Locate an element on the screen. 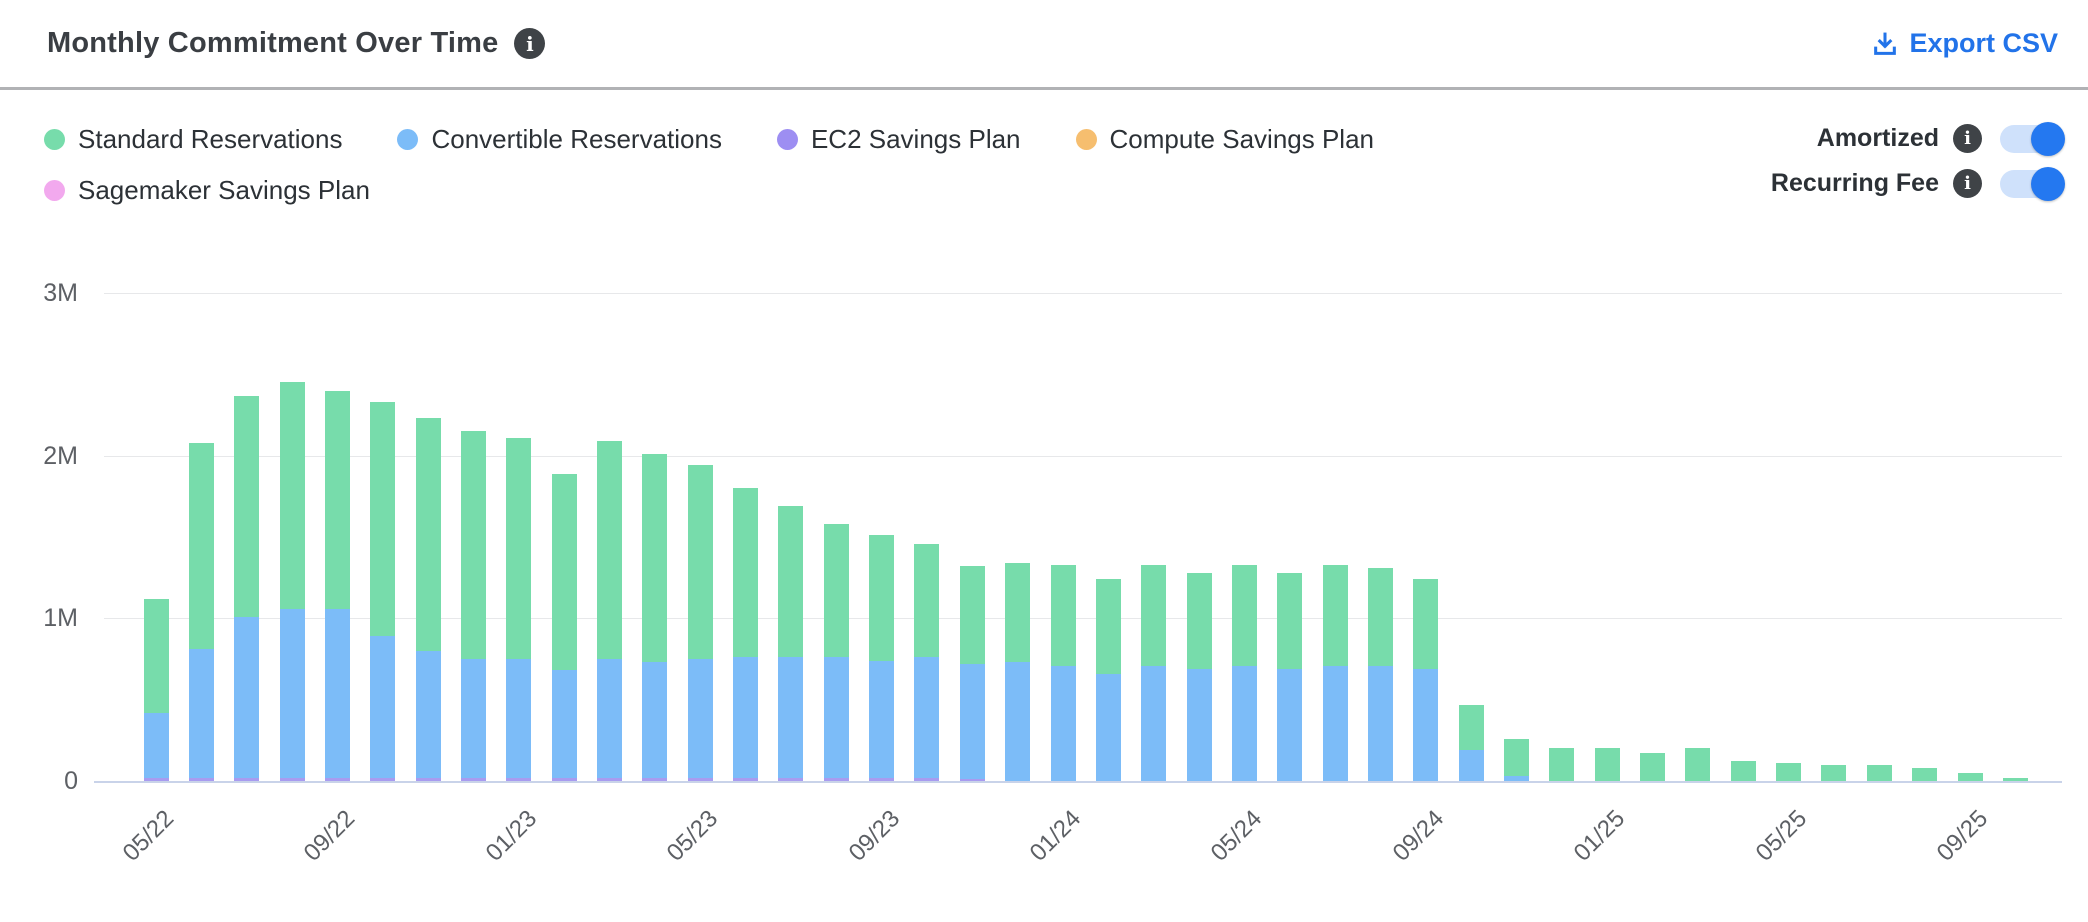 This screenshot has height=922, width=2088. bar-07/24 is located at coordinates (1335, 672).